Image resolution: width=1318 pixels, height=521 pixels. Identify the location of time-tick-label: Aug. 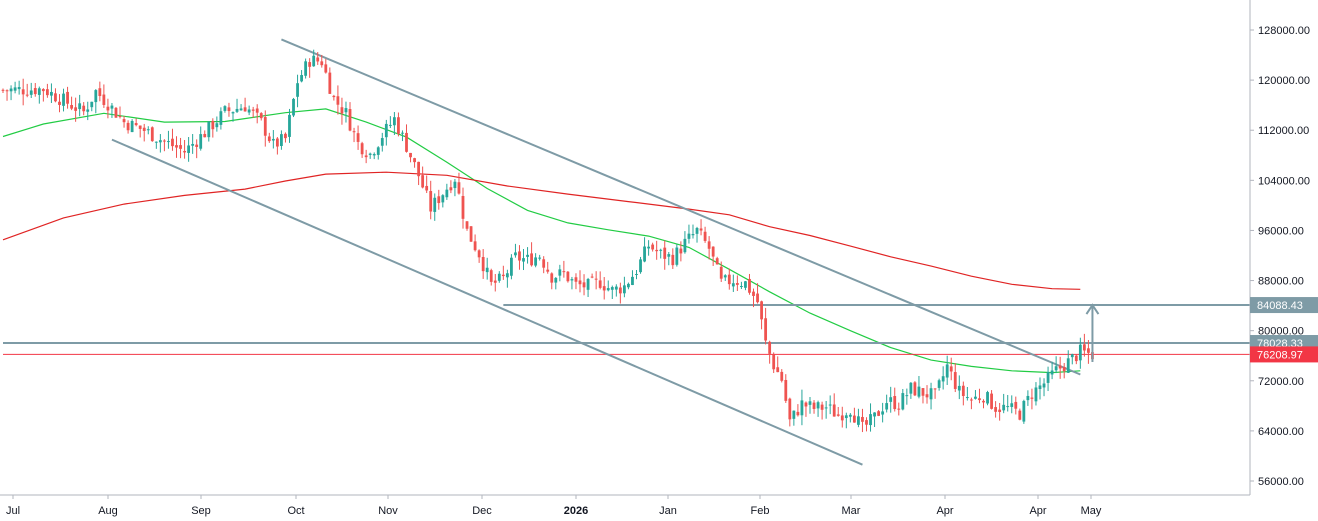
(108, 511).